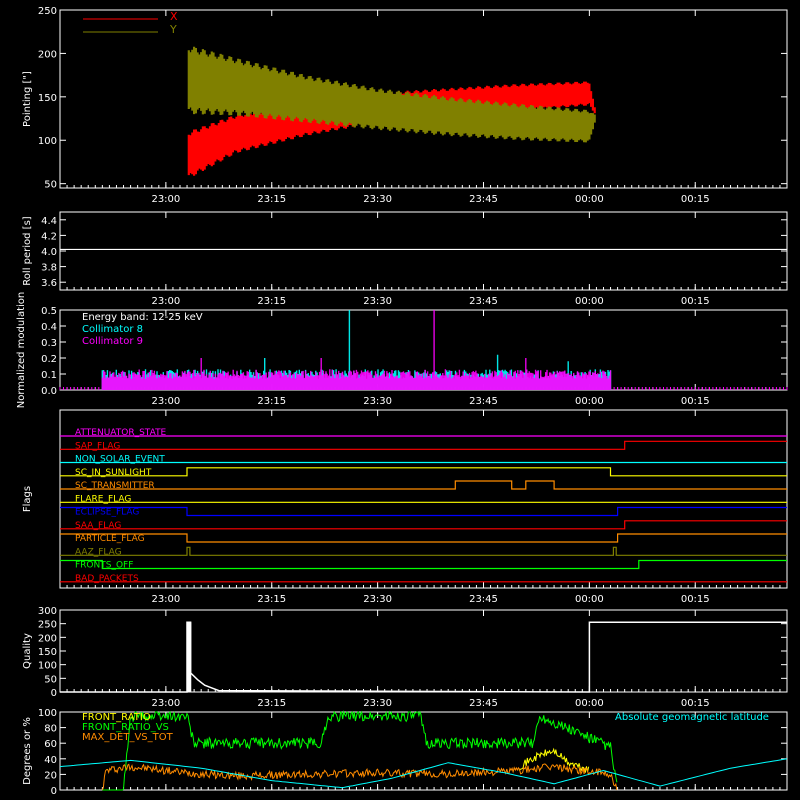 This screenshot has width=800, height=800. Describe the element at coordinates (423, 564) in the screenshot. I see `flag-line-fronts-off` at that location.